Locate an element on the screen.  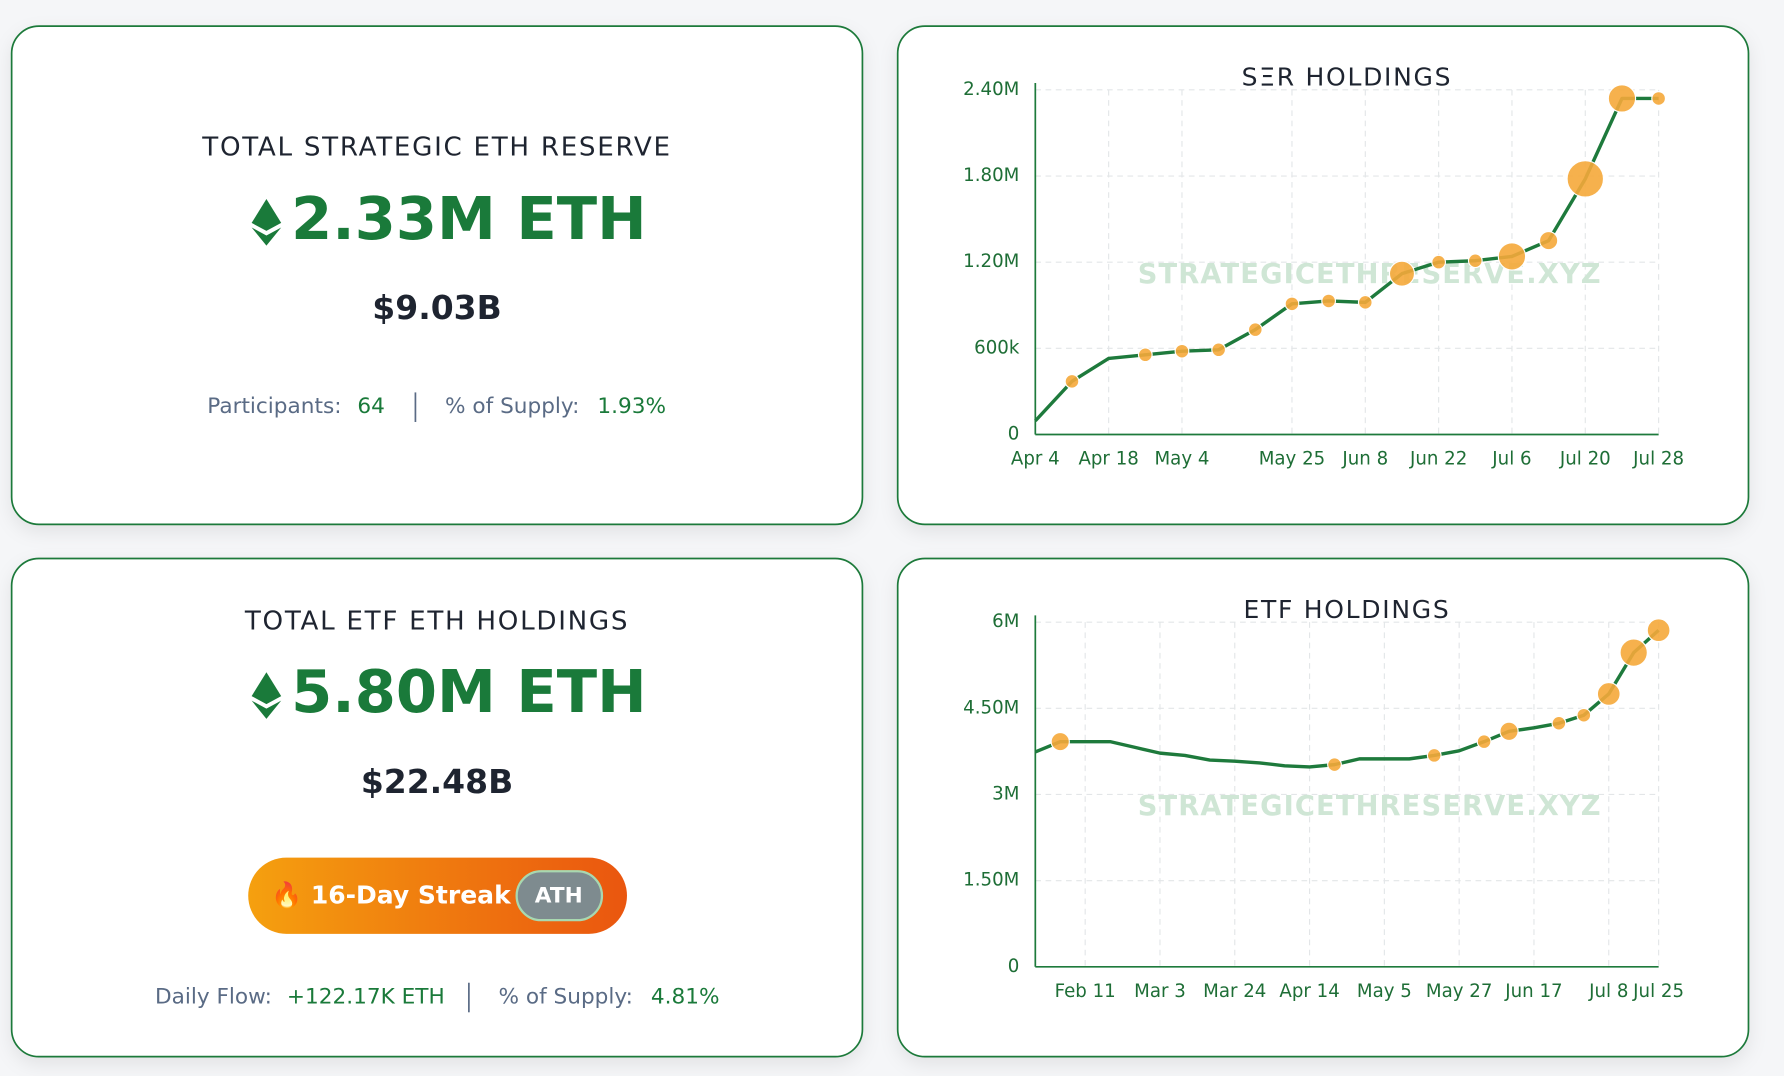
x-tick-label: Mar 3 is located at coordinates (1160, 991).